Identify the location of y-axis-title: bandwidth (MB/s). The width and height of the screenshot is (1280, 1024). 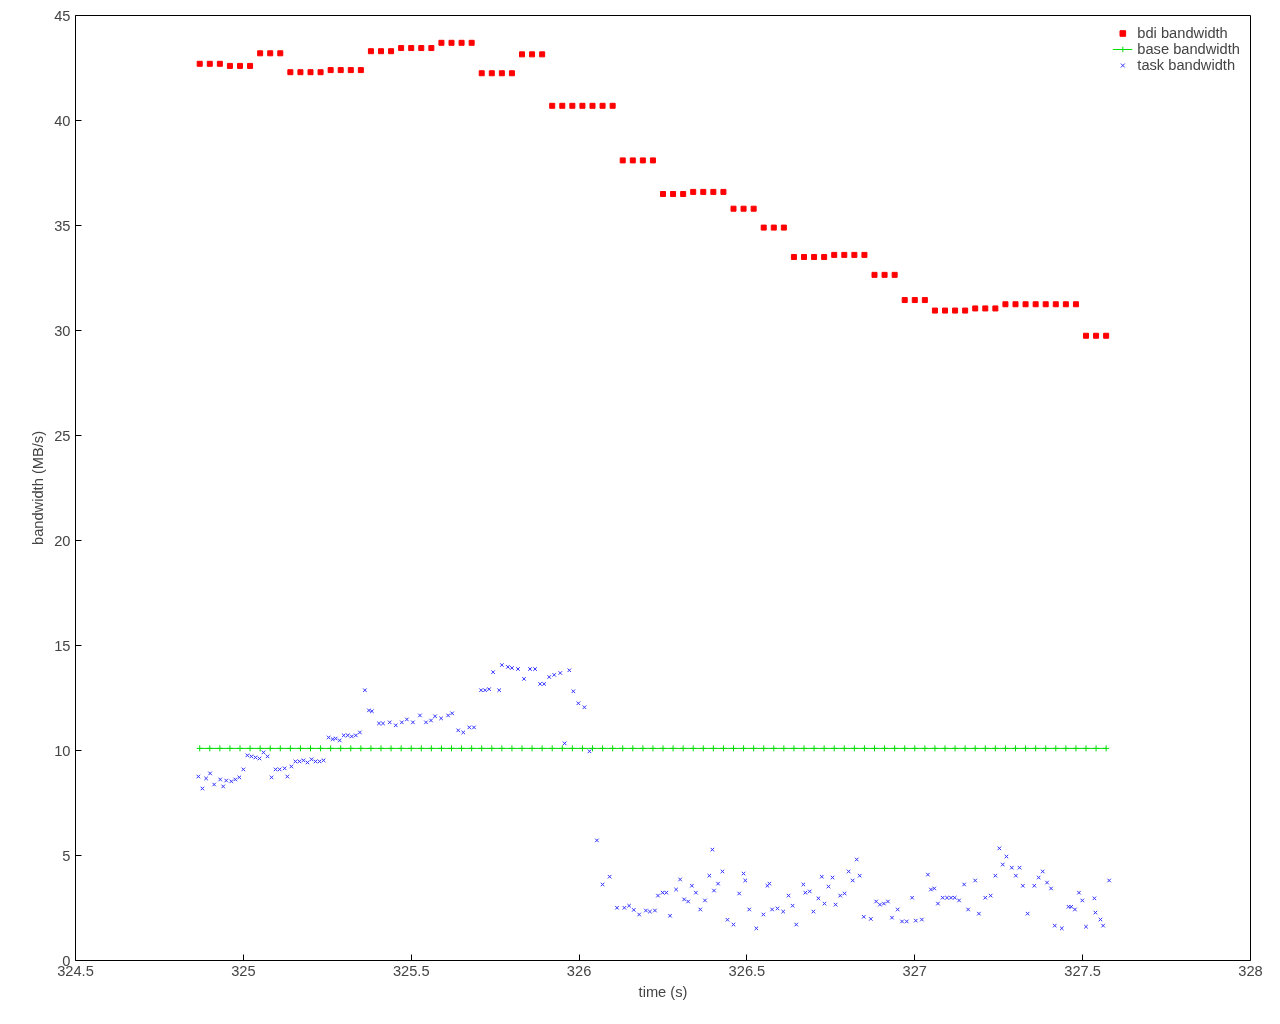
(38, 488).